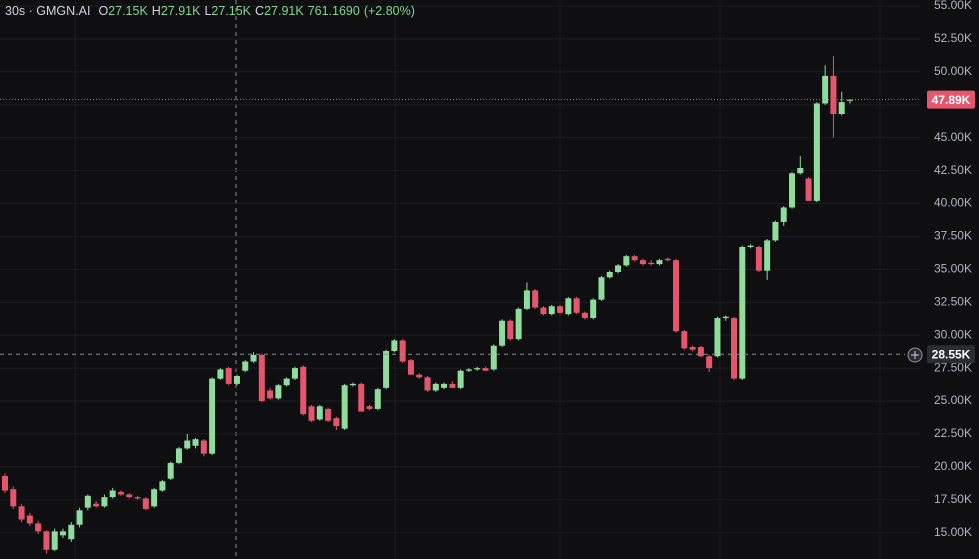  I want to click on y-tick-label: 25.00K, so click(953, 400).